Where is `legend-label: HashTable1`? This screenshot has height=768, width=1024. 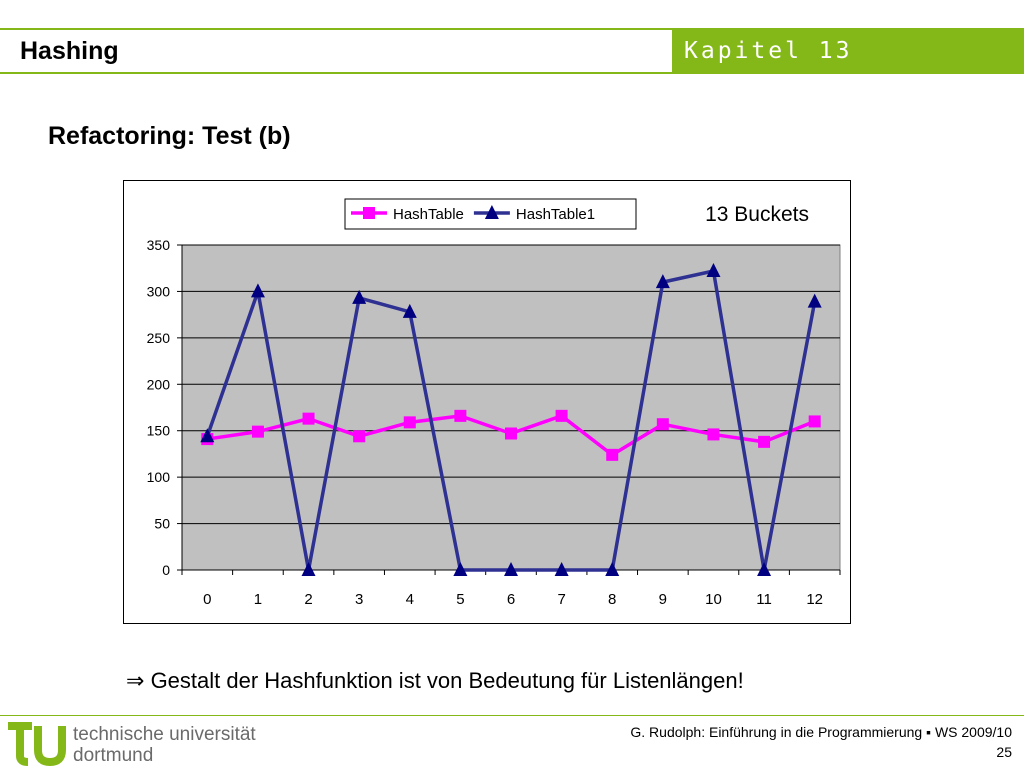
legend-label: HashTable1 is located at coordinates (555, 214).